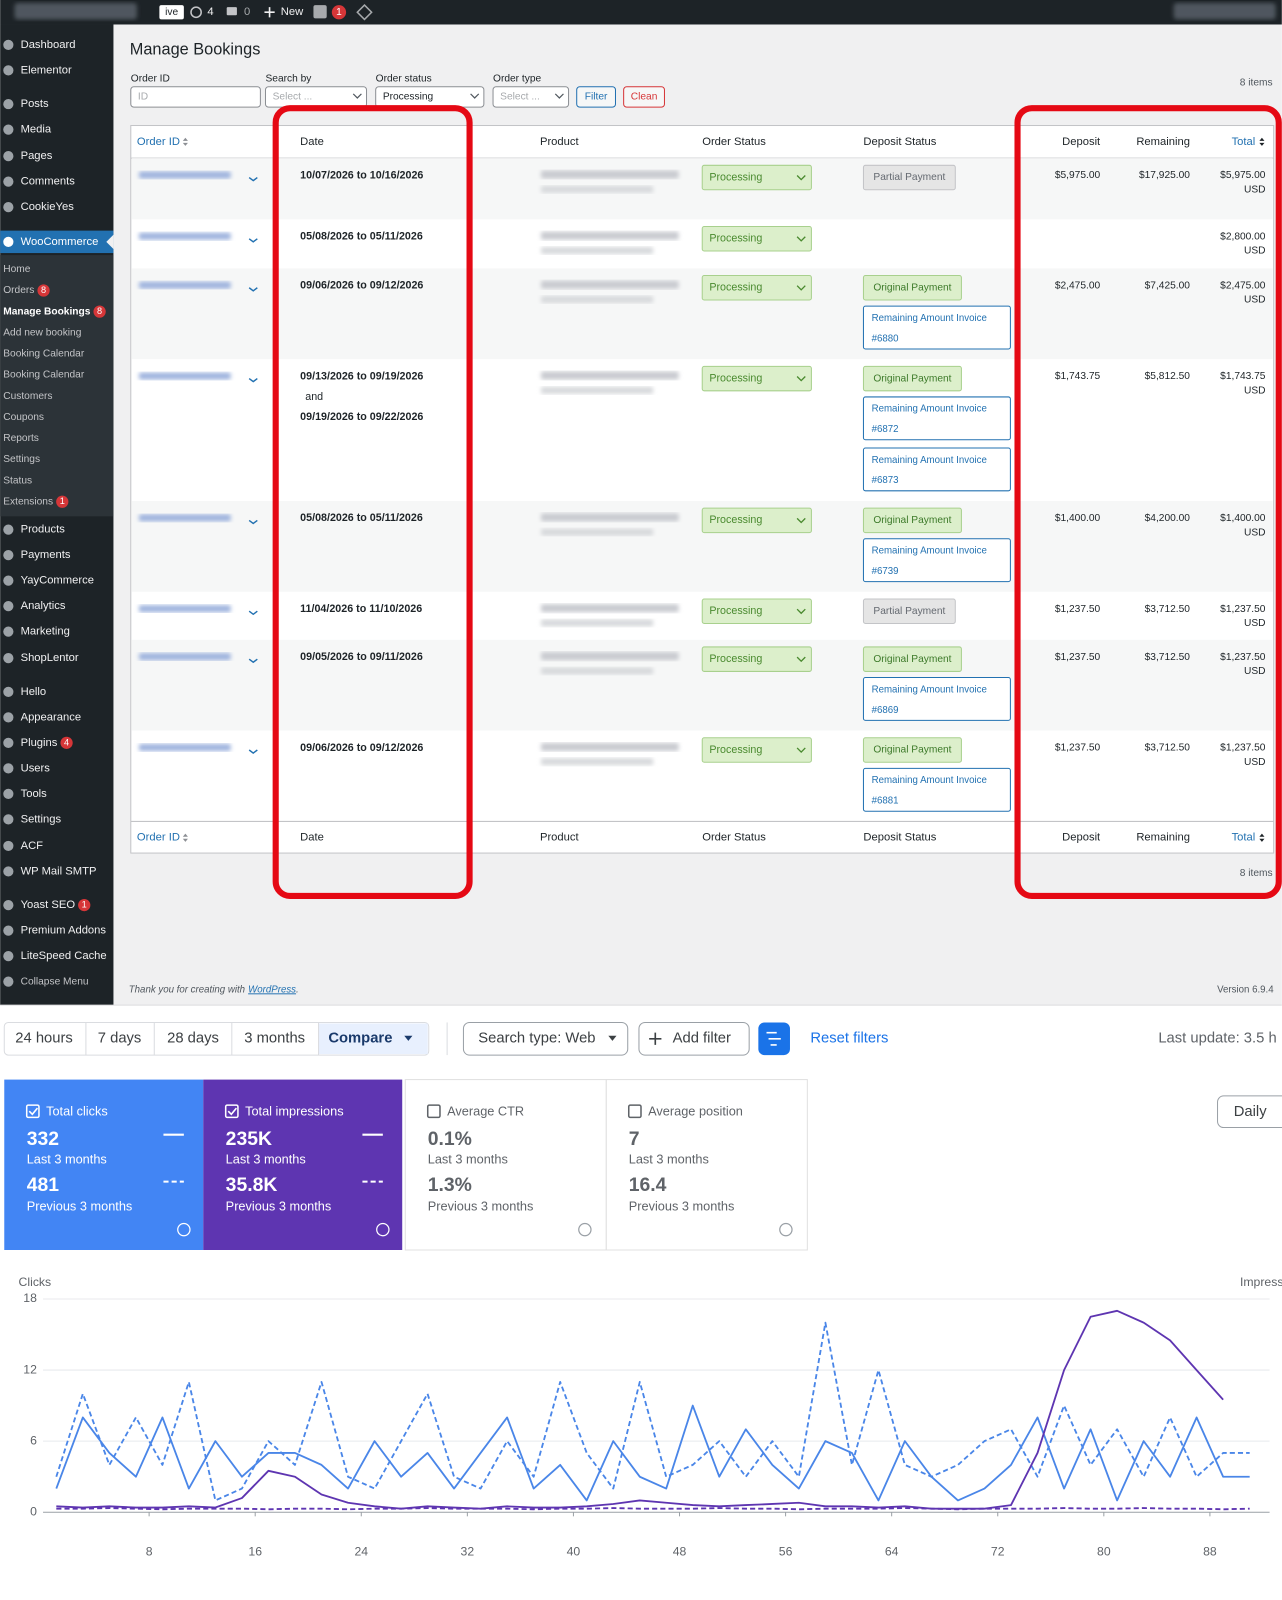 The width and height of the screenshot is (1282, 1600). What do you see at coordinates (1164, 175) in the screenshot?
I see `remaining-amount: $17,925.00` at bounding box center [1164, 175].